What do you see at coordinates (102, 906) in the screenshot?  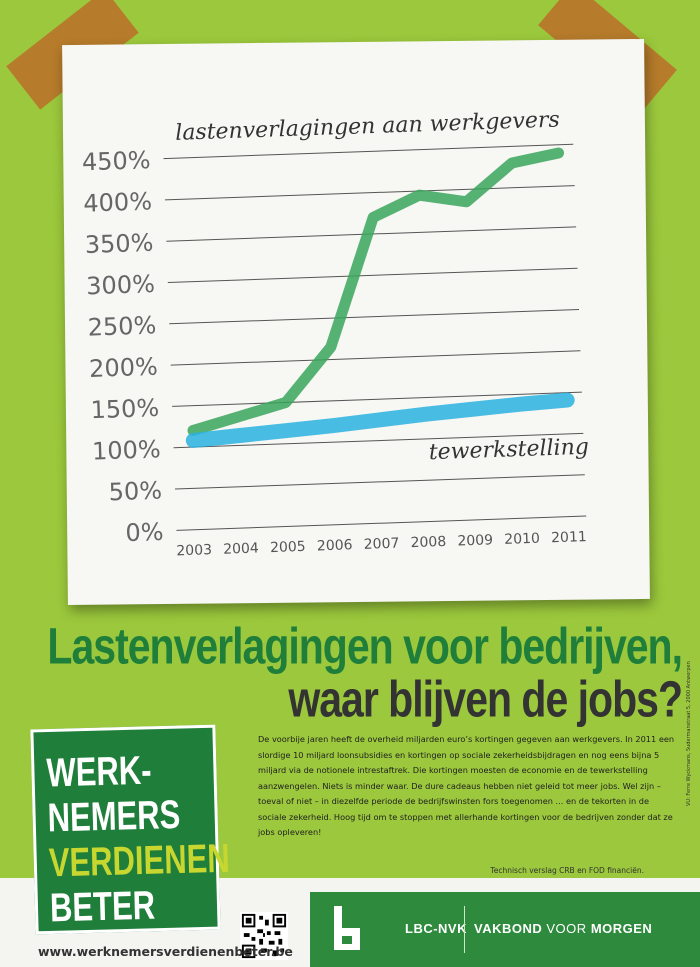 I see `badge-line-4: BETER` at bounding box center [102, 906].